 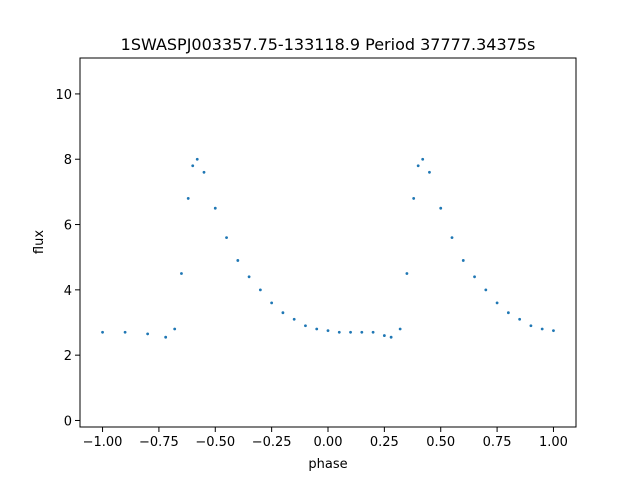 I want to click on y-tick-label: 10, so click(x=63, y=95).